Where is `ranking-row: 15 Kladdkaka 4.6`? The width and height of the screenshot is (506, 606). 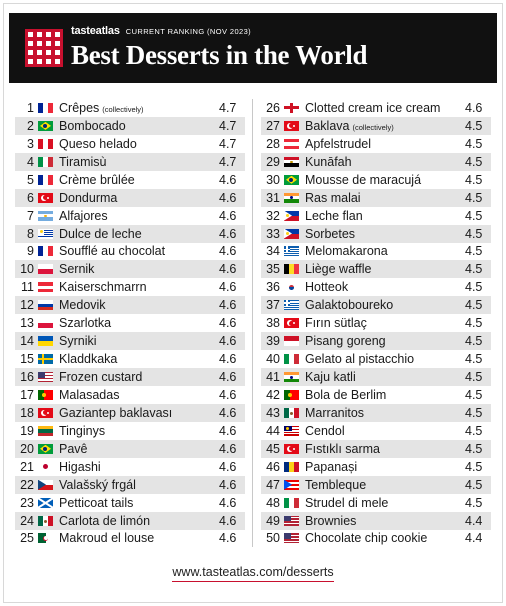 ranking-row: 15 Kladdkaka 4.6 is located at coordinates (130, 359).